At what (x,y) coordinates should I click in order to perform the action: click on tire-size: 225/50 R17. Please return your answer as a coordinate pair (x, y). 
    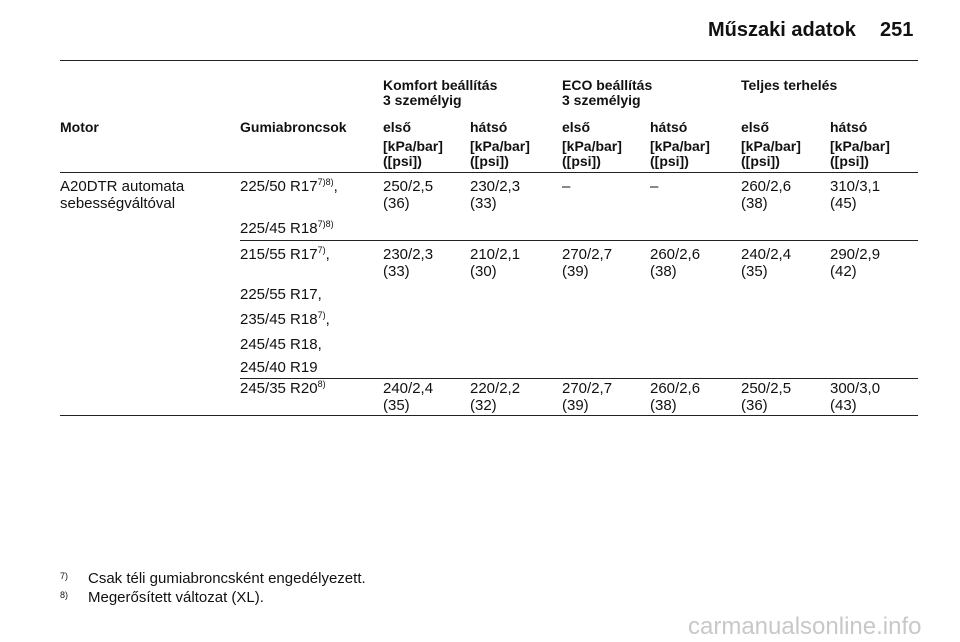
    Looking at the image, I should click on (279, 186).